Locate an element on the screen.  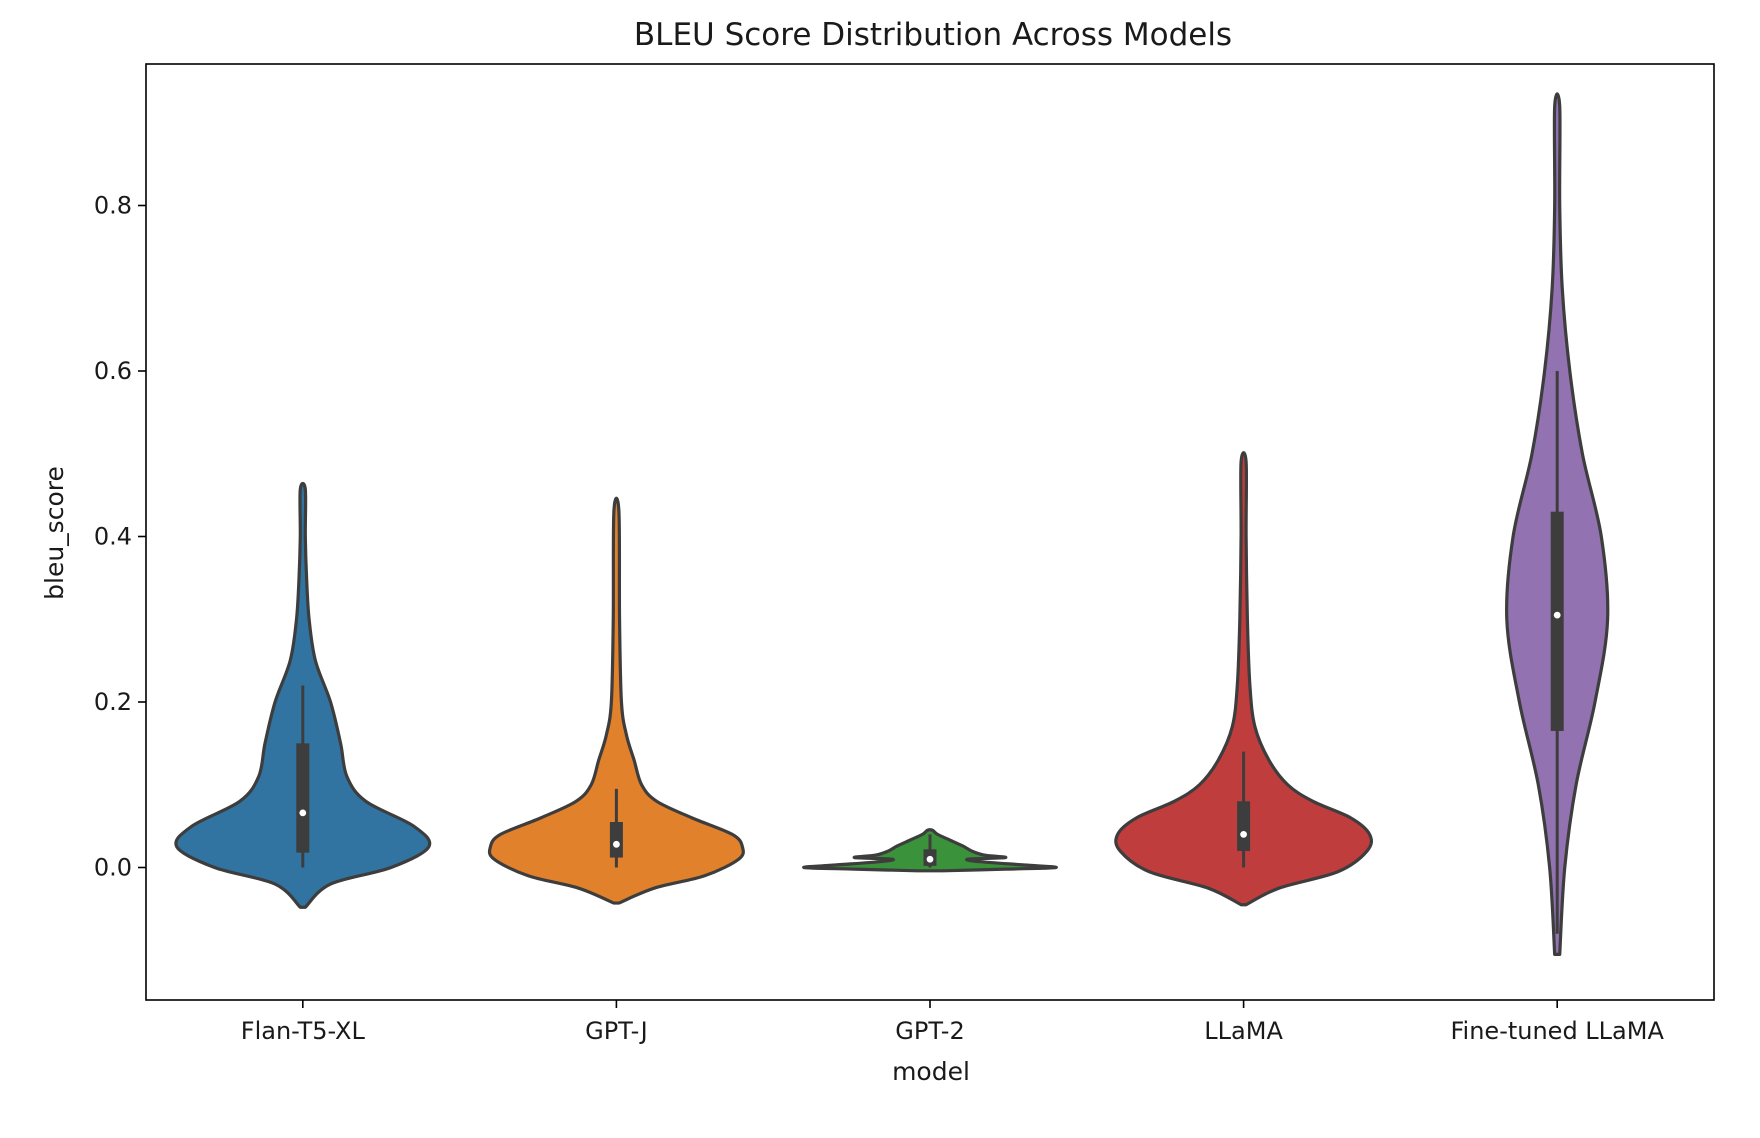
violin-body-gpt-j is located at coordinates (616, 700).